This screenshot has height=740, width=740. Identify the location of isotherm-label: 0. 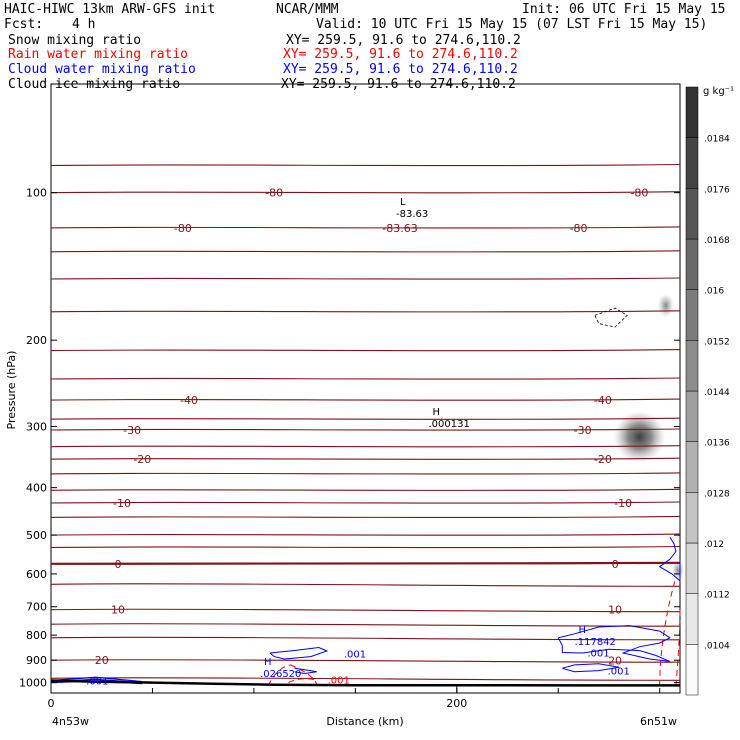
(117, 564).